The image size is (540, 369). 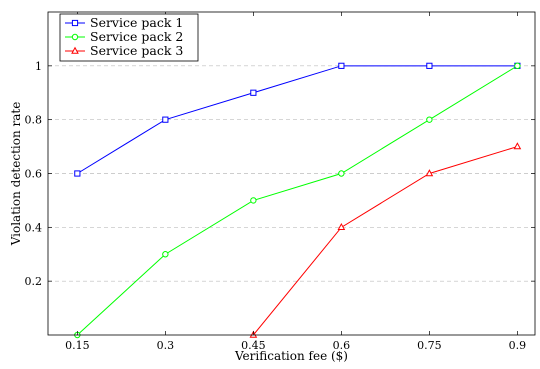 What do you see at coordinates (38, 66) in the screenshot?
I see `y-tick-label: 1` at bounding box center [38, 66].